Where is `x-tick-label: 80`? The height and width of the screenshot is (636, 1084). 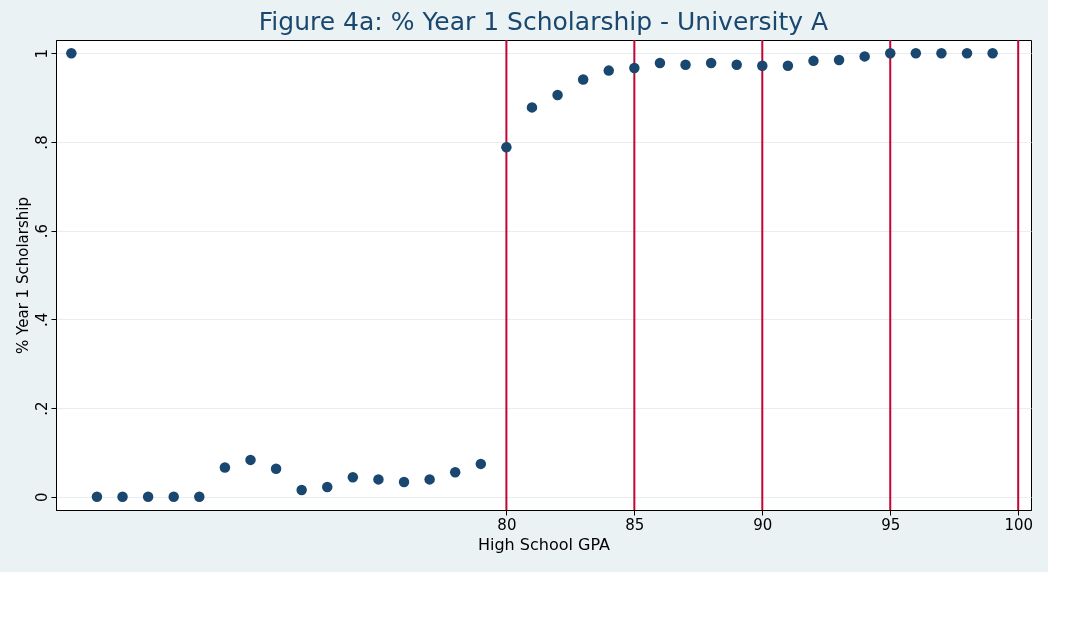
x-tick-label: 80 is located at coordinates (507, 524).